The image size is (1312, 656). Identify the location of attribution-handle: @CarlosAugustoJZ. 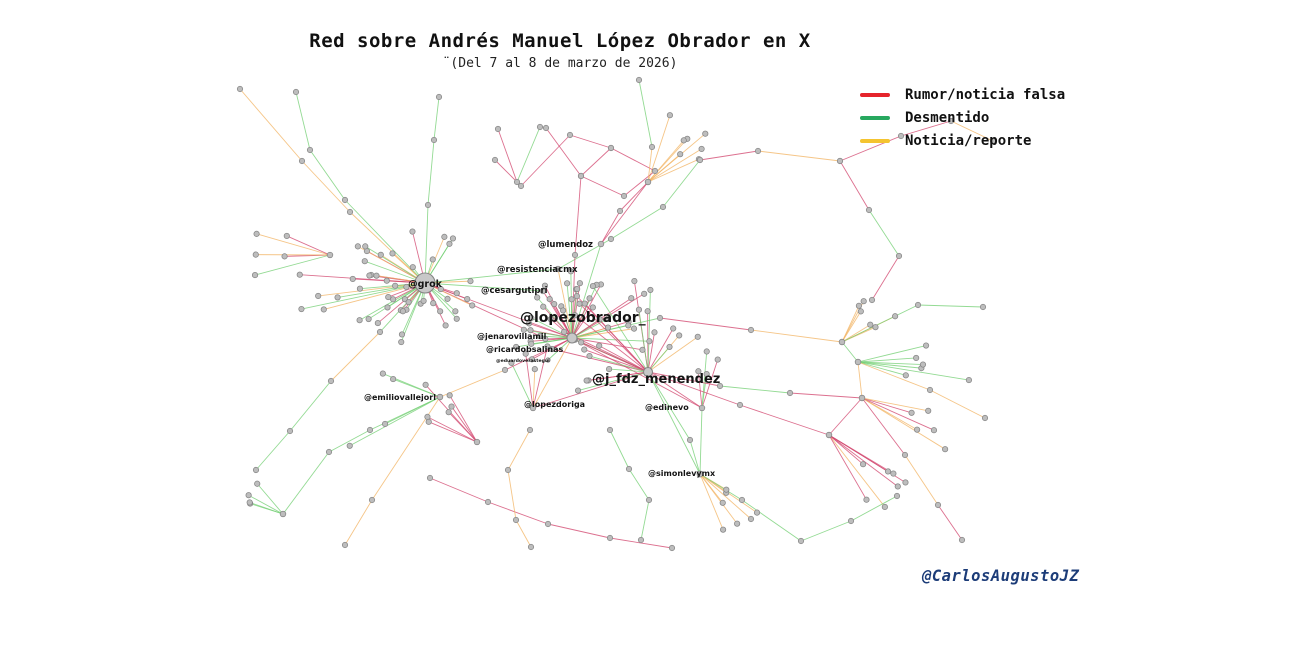
(1001, 576).